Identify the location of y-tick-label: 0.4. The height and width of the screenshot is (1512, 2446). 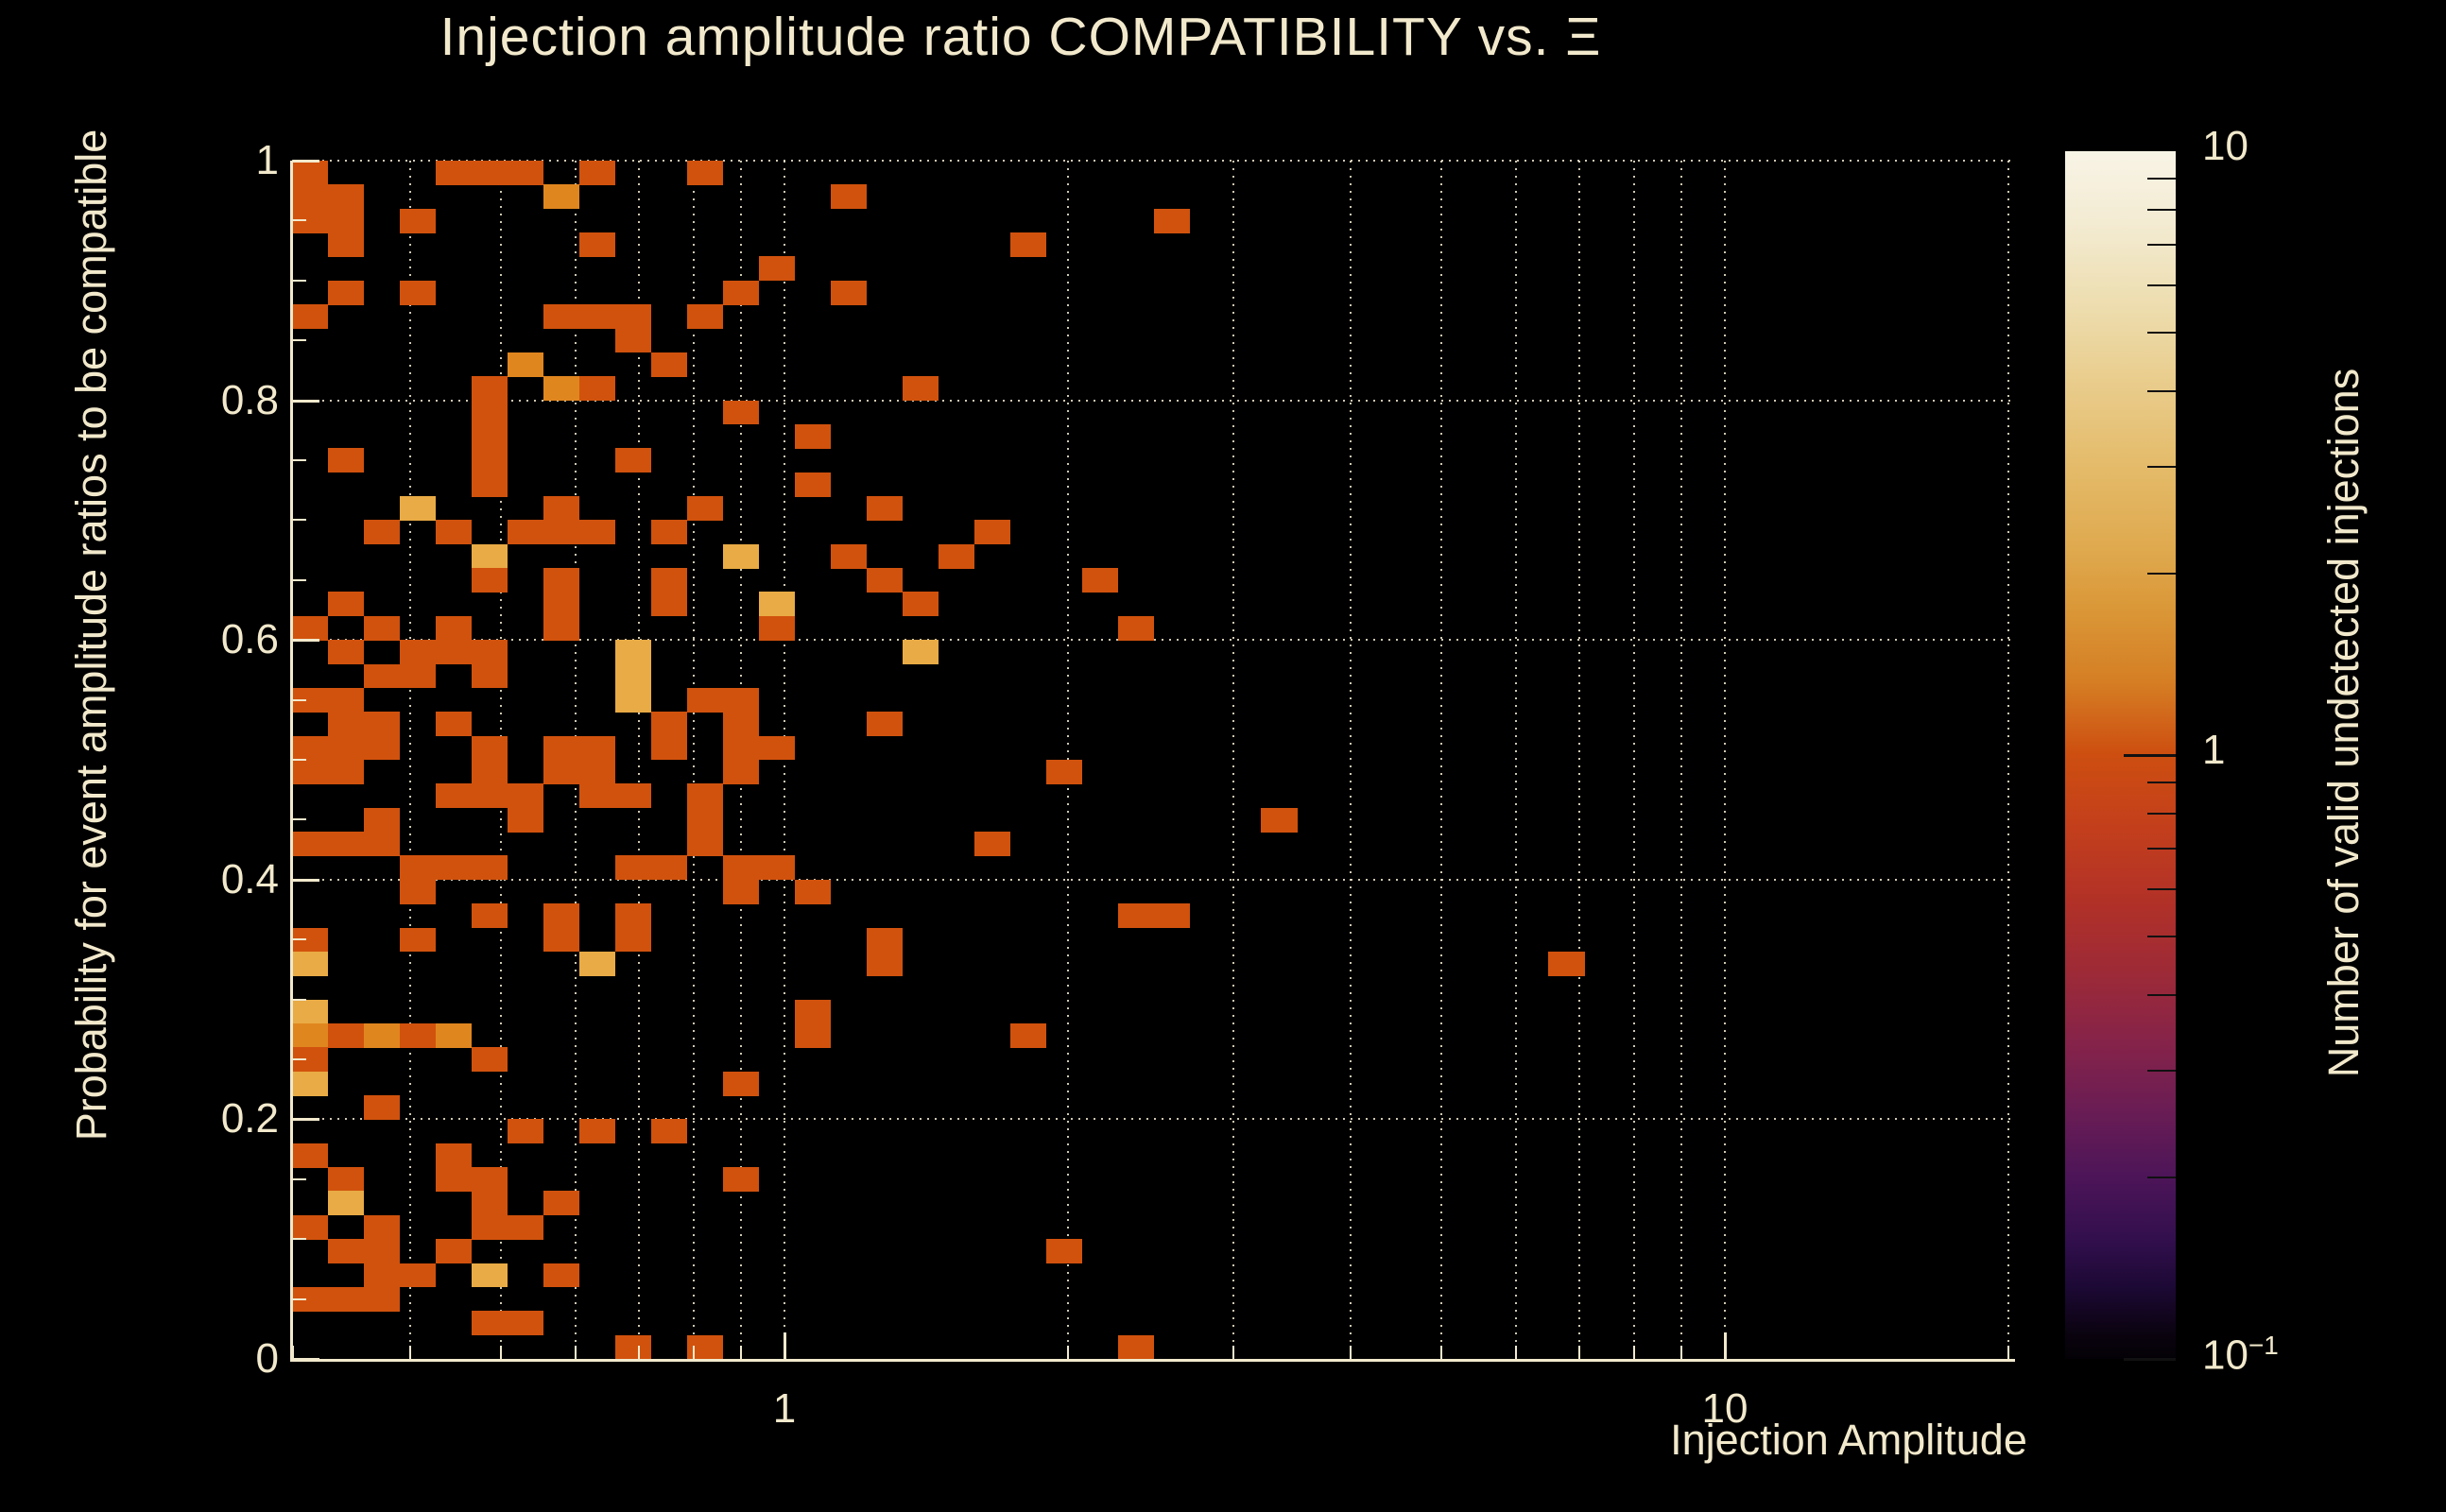
(249, 878).